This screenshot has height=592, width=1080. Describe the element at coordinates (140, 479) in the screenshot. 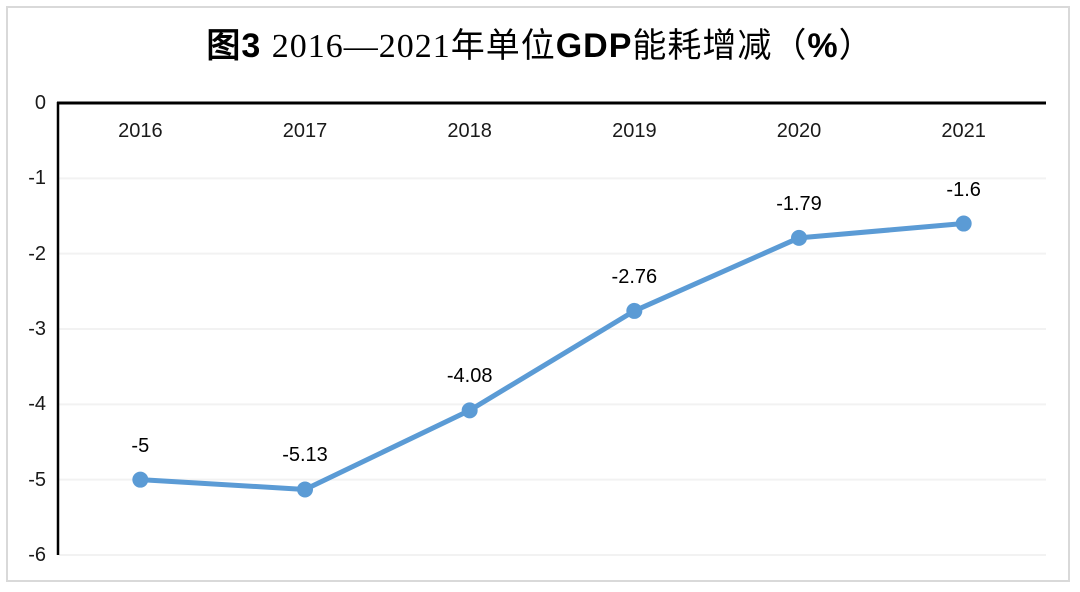

I see `data-point-marker-2016` at that location.